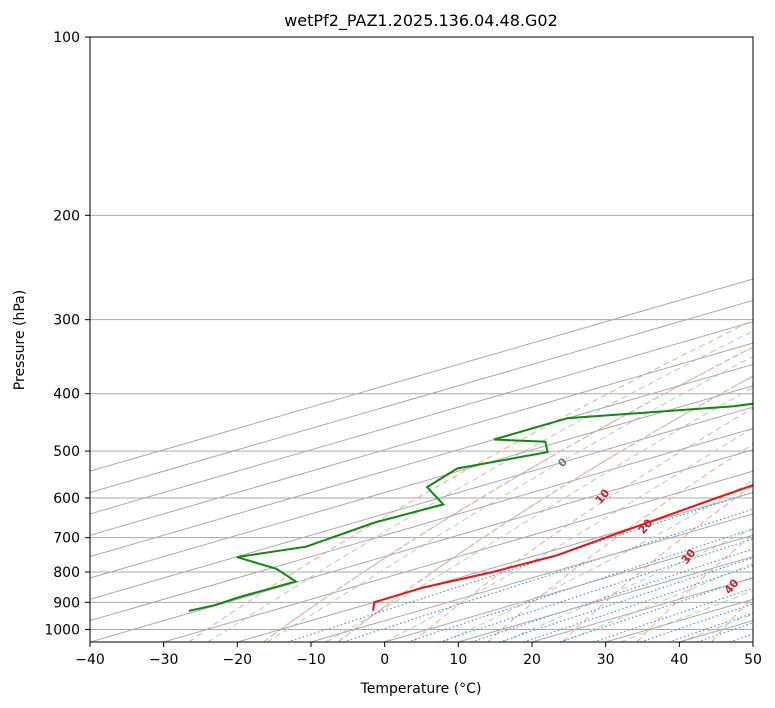  I want to click on x-tick-label: −20, so click(238, 660).